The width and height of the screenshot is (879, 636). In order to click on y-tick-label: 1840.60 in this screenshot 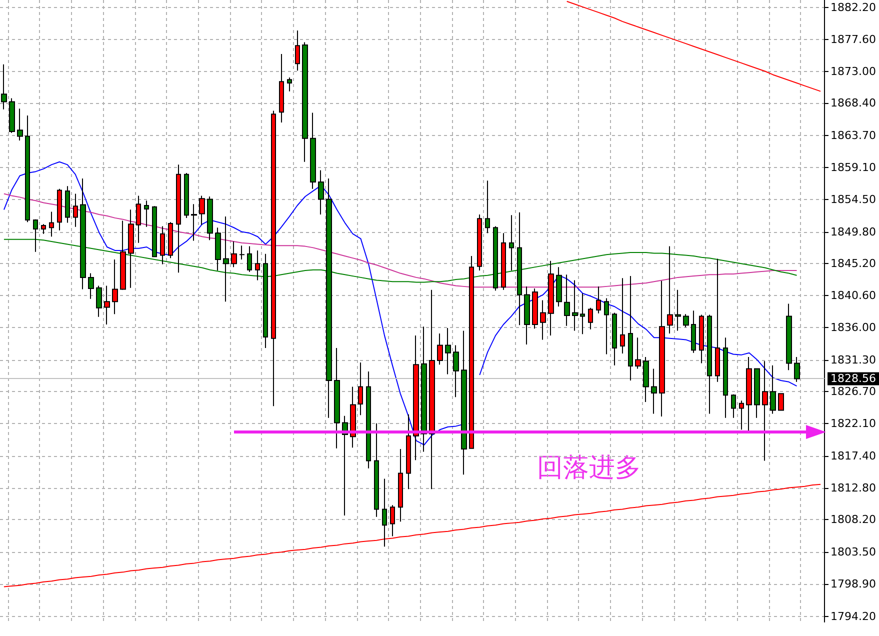, I will do `click(853, 295)`.